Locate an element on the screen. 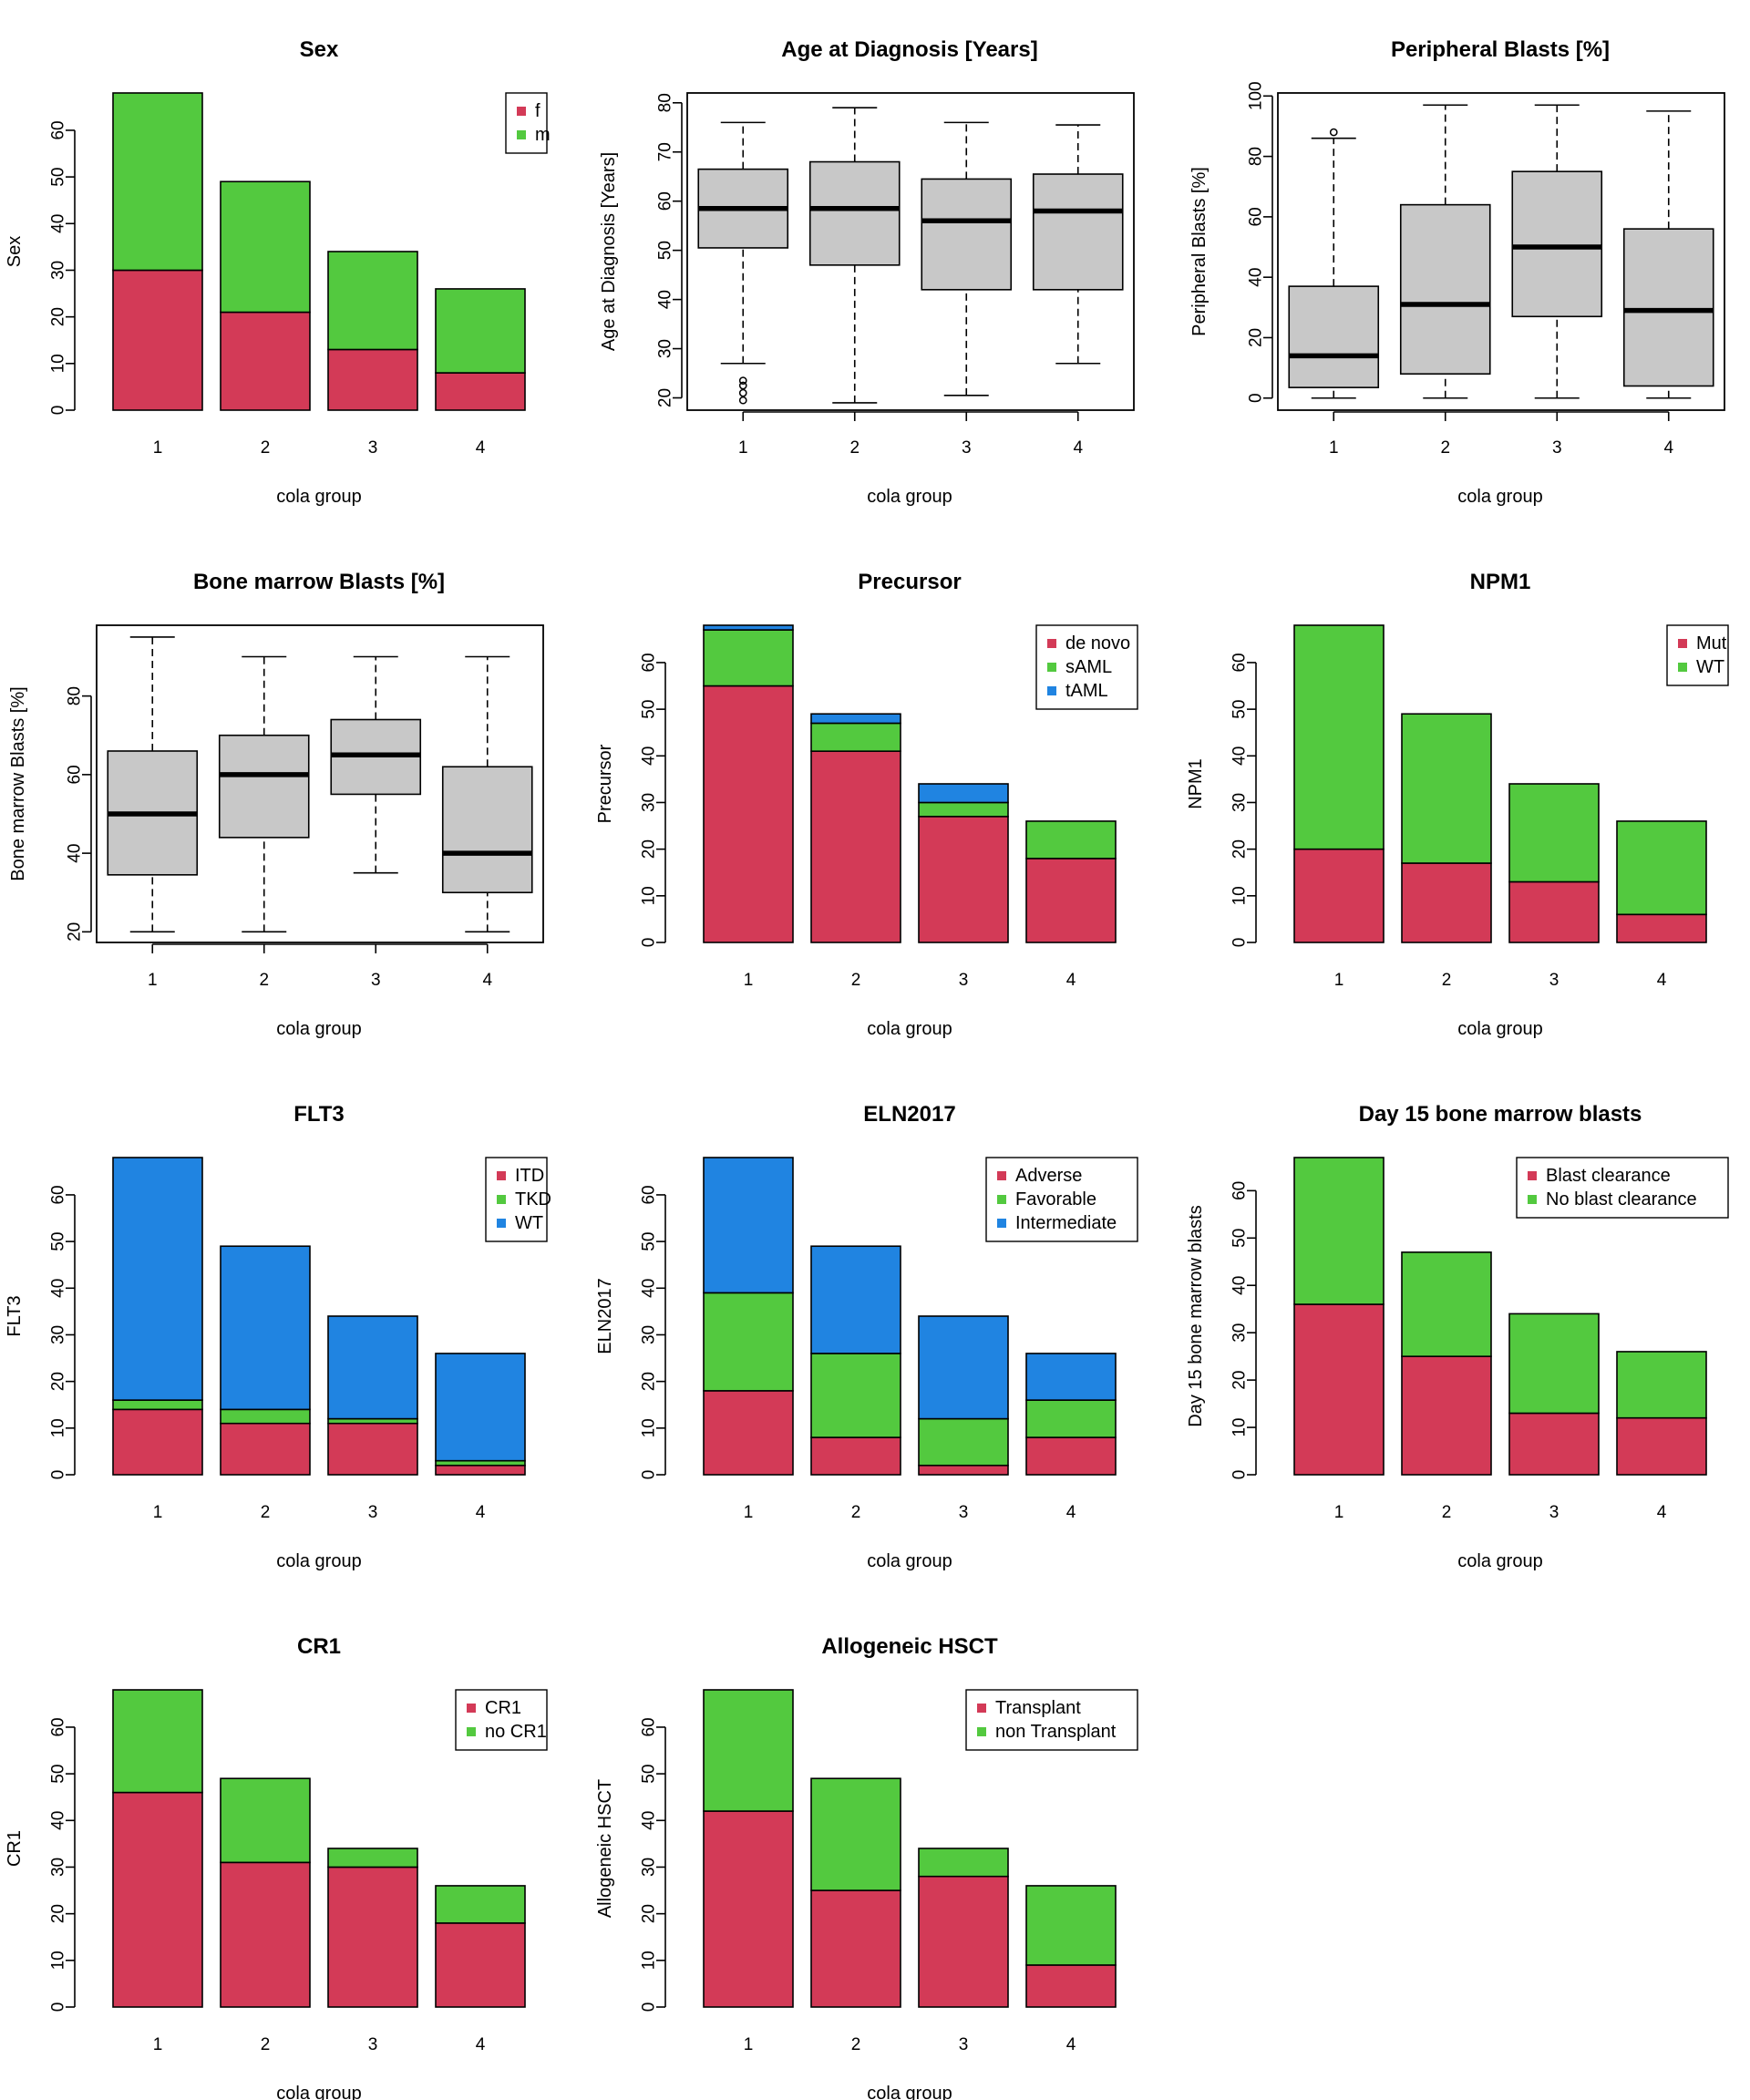 This screenshot has width=1750, height=2100. bar-segment-no-blast-clearance is located at coordinates (1447, 1304).